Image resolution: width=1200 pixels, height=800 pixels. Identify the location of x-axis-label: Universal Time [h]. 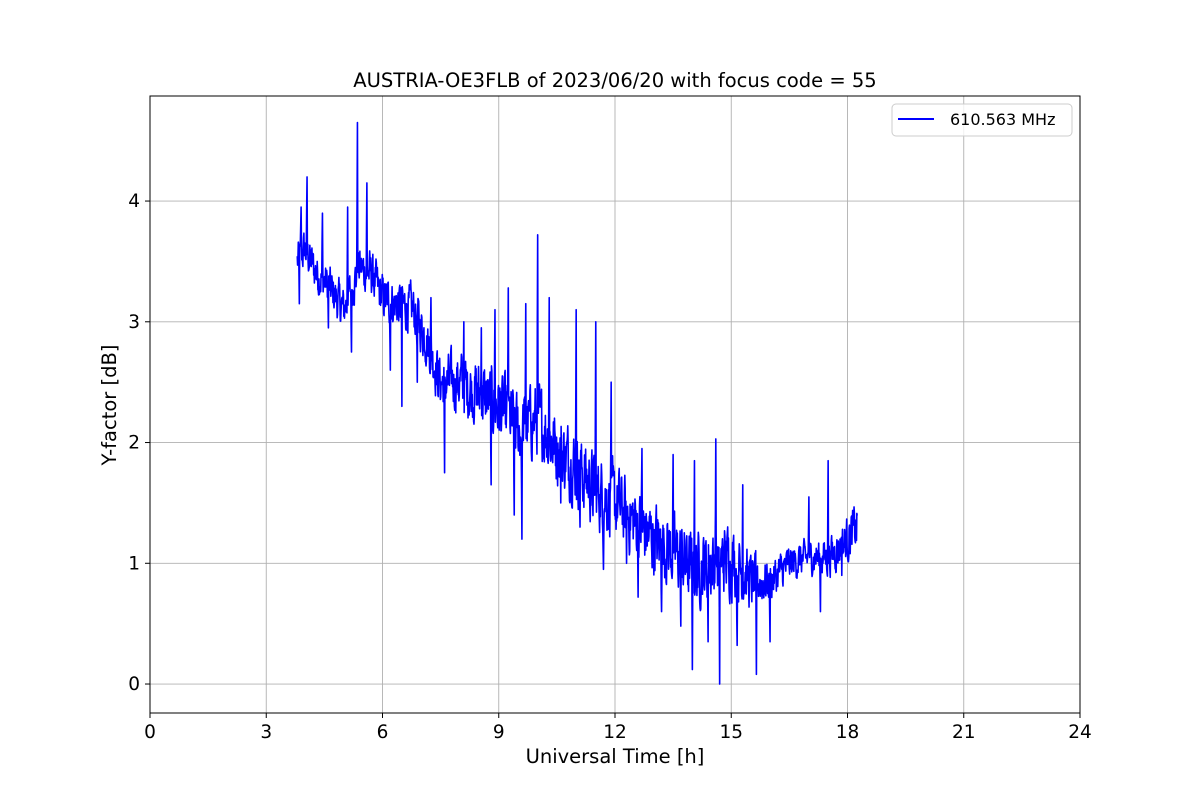
(615, 756).